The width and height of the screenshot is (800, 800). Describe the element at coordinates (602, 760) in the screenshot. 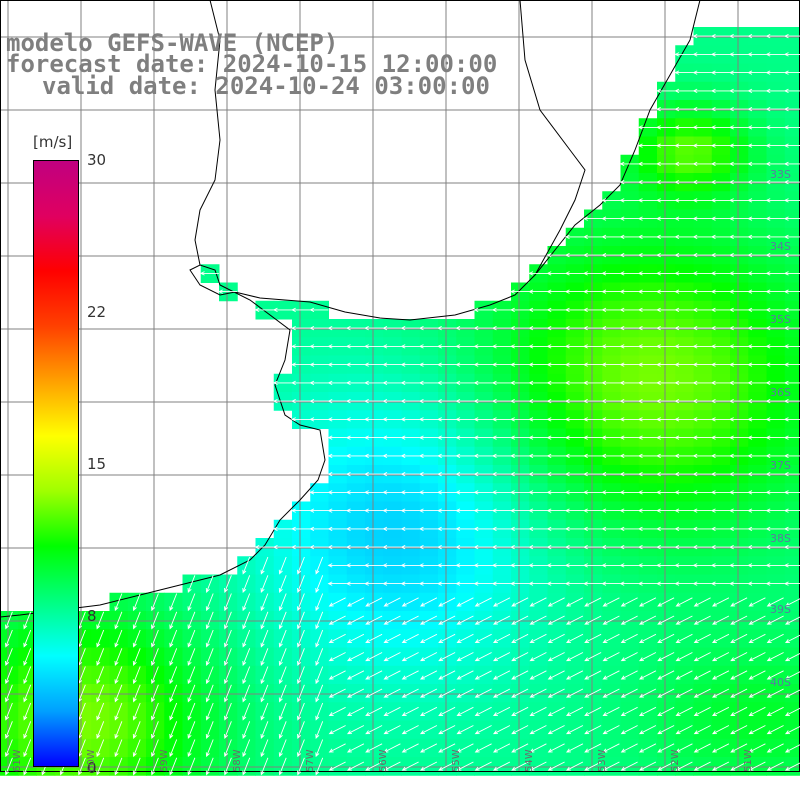

I see `lon-label-53w: 53W` at that location.